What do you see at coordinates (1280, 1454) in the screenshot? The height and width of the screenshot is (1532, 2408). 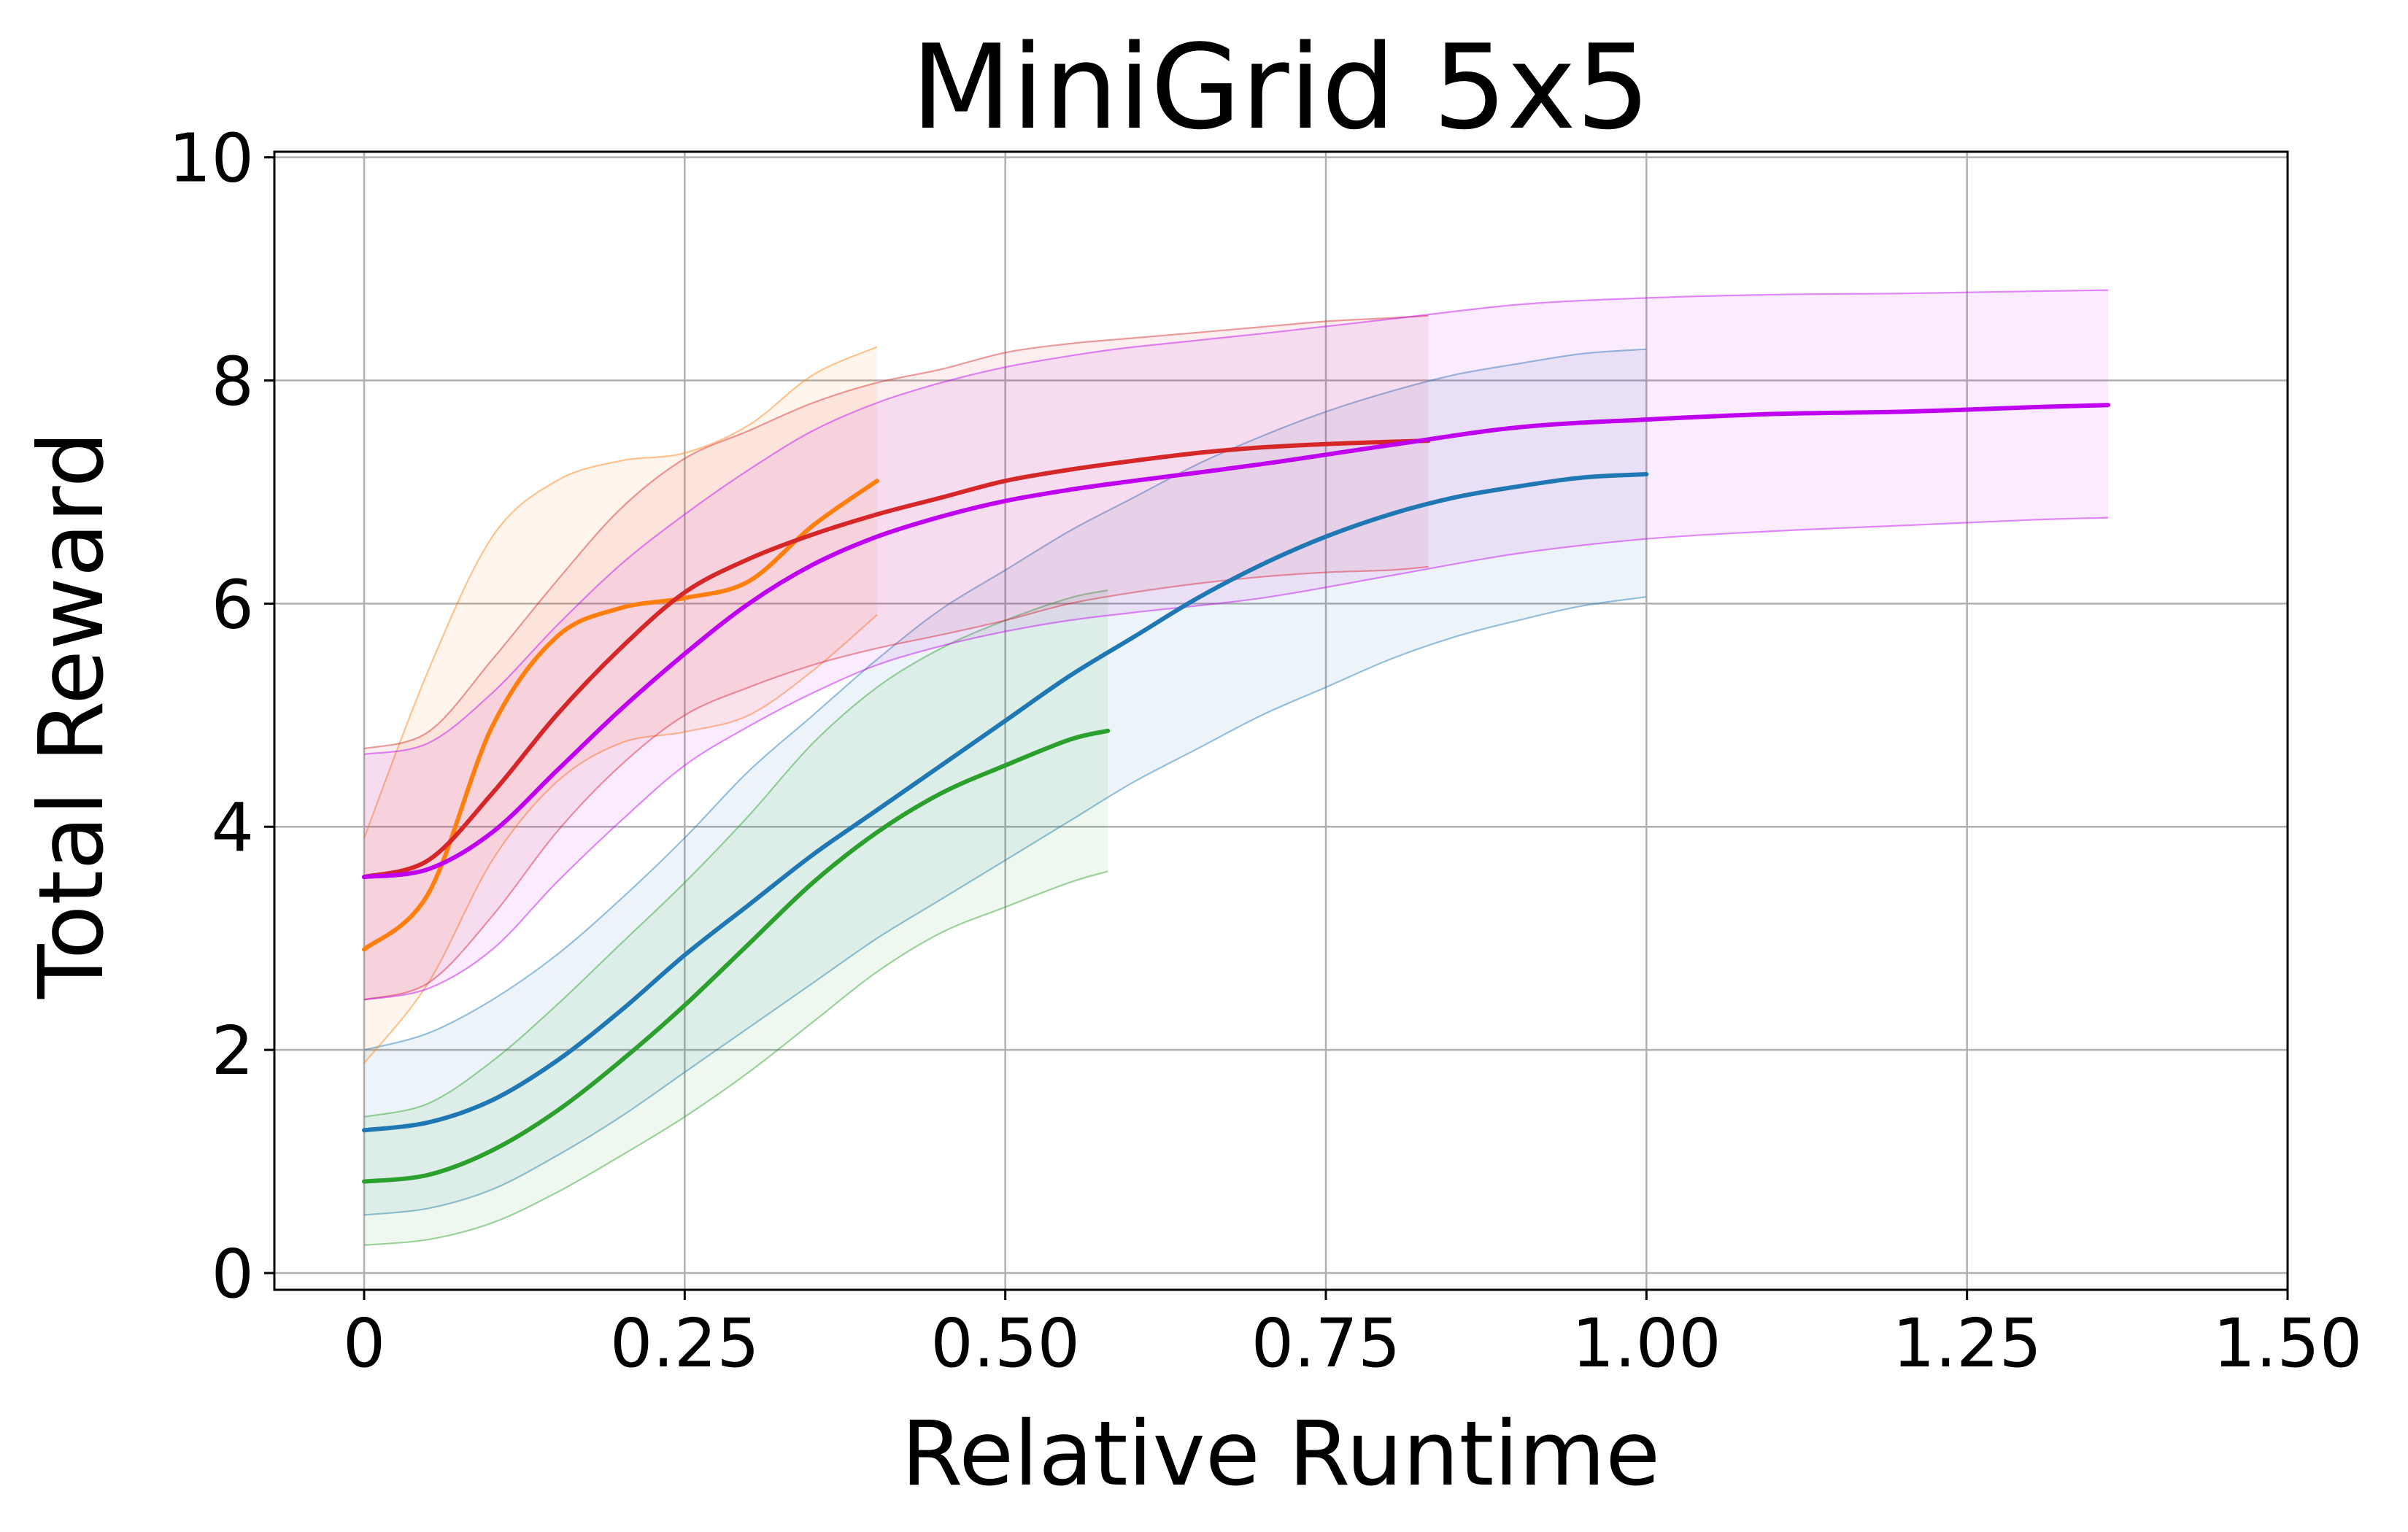 I see `x-axis-label: Relative Runtime` at bounding box center [1280, 1454].